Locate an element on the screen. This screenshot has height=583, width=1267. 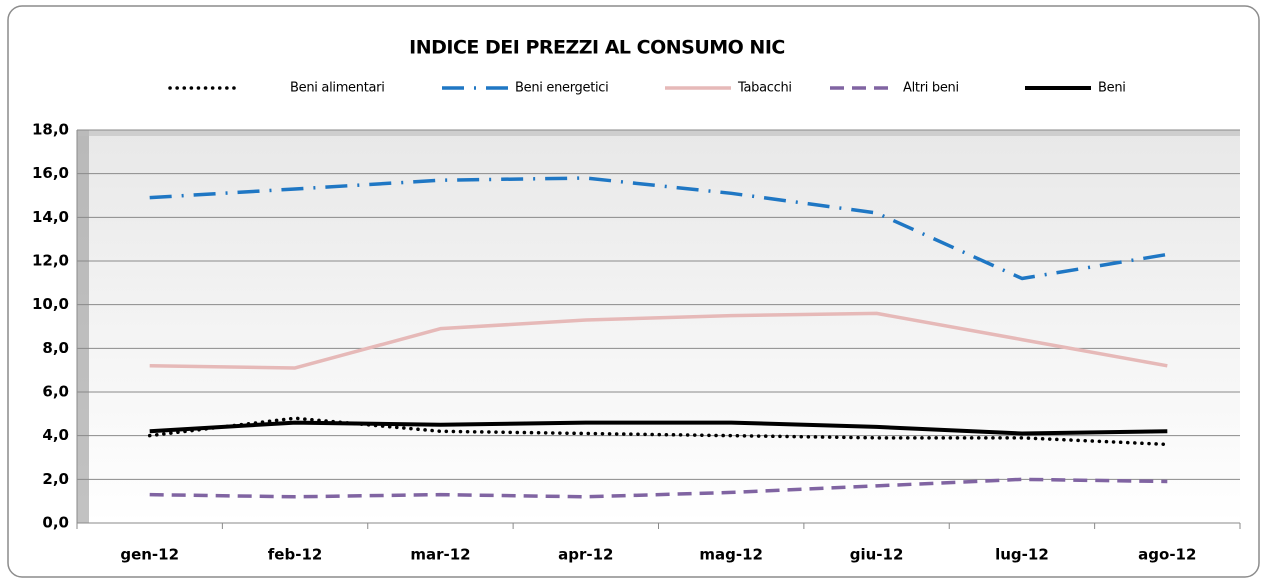
x-tick-label: feb-12 is located at coordinates (295, 555).